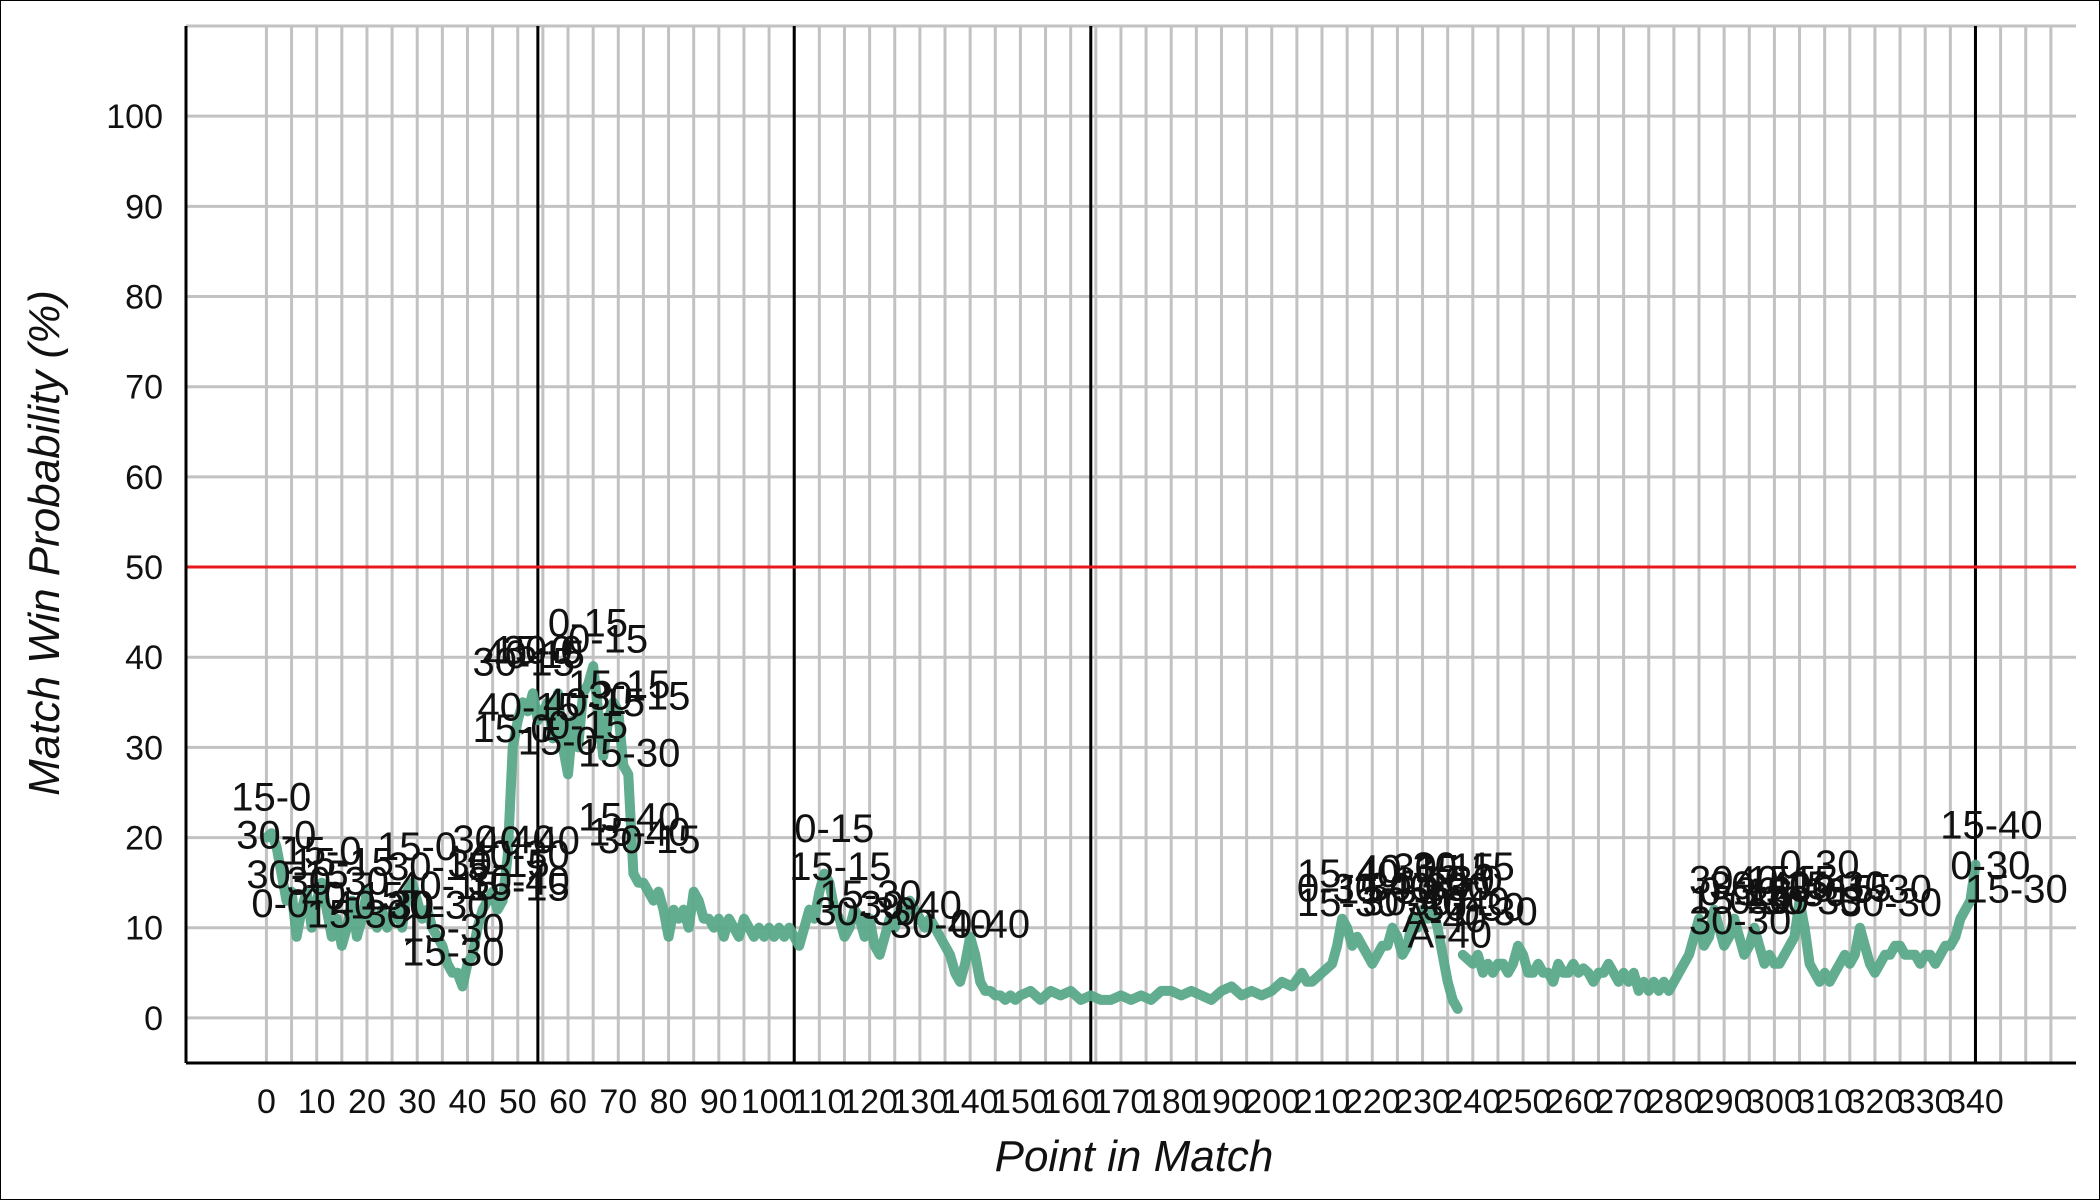 This screenshot has width=2100, height=1201. I want to click on x-tick-label: 10, so click(317, 1102).